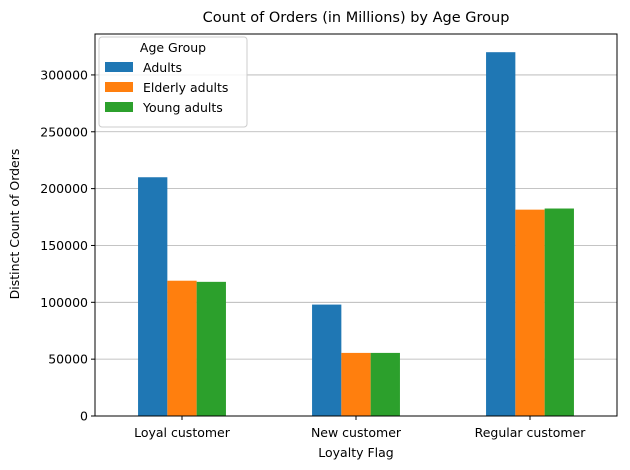  I want to click on legend-frame, so click(173, 82).